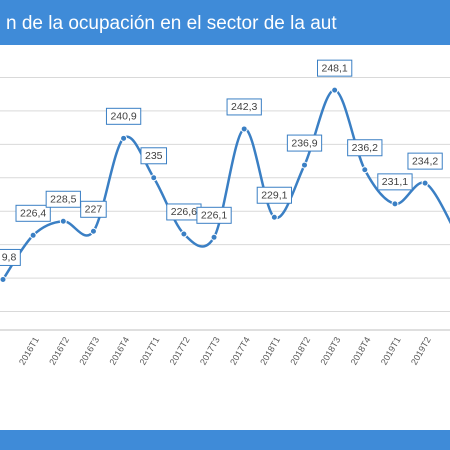  I want to click on data-label: 235, so click(154, 156).